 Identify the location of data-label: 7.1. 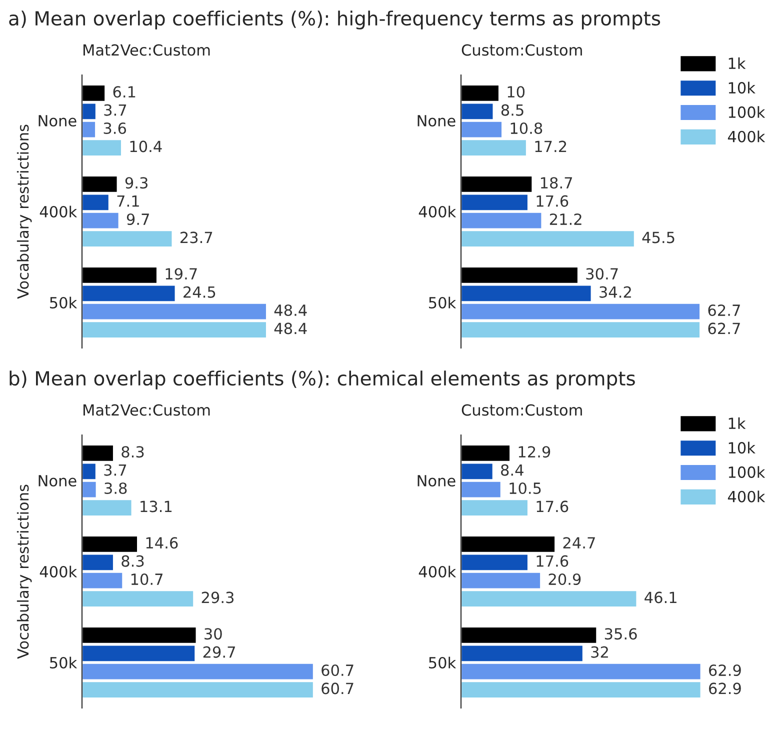
(128, 201).